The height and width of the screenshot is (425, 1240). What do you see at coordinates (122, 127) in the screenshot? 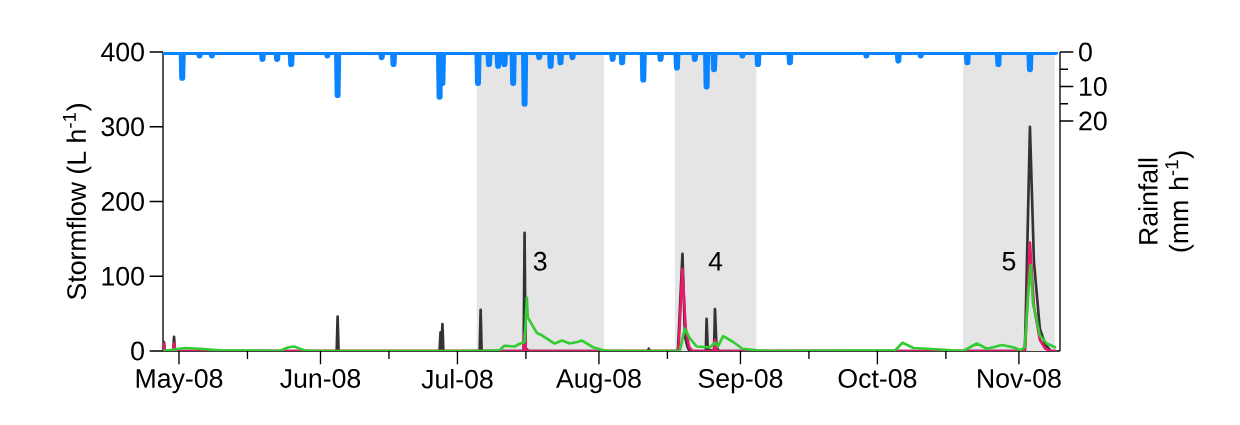
I see `y-tick-label: 300` at bounding box center [122, 127].